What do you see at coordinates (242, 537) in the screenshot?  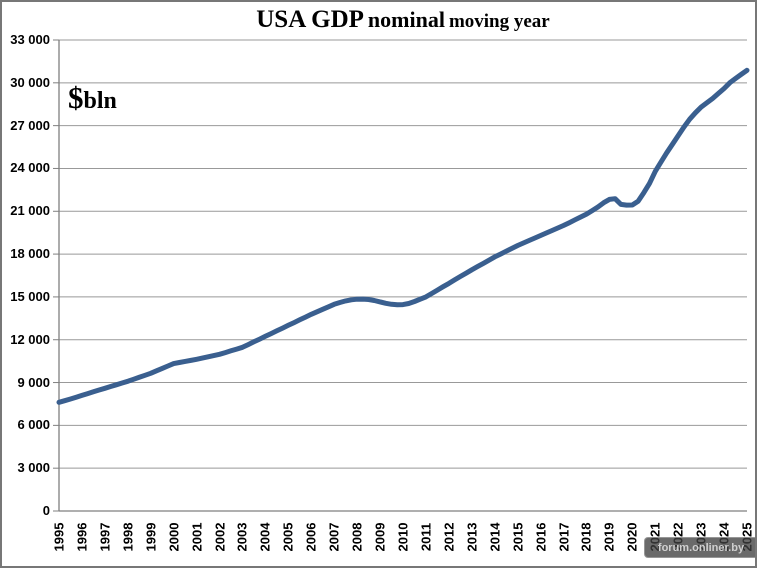 I see `x-axis-label: 2003` at bounding box center [242, 537].